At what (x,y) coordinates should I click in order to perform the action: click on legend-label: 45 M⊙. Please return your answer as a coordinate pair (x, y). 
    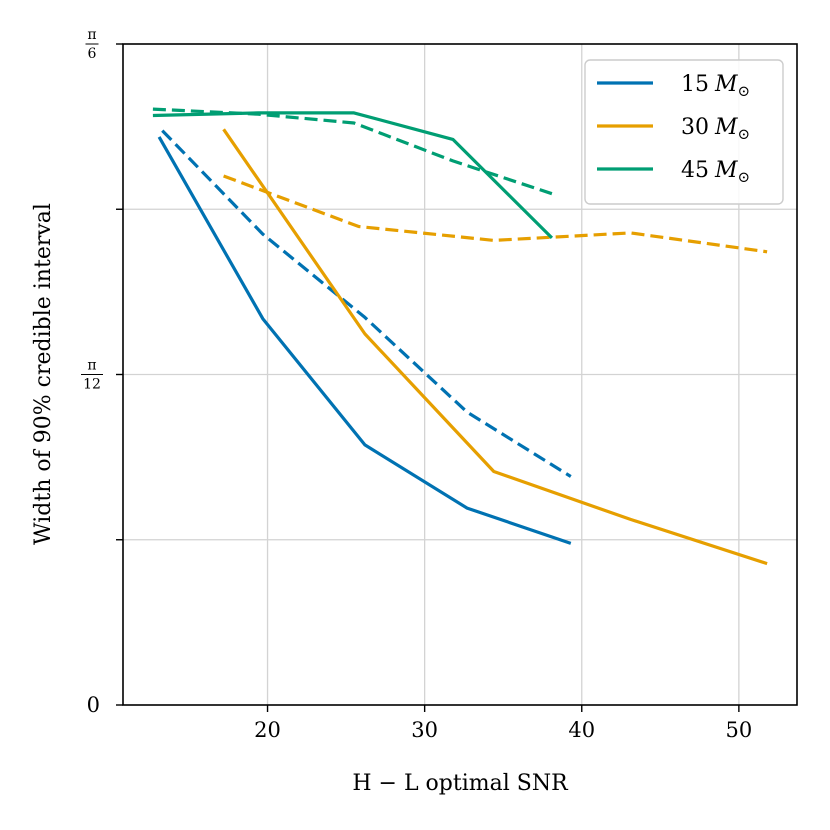
    Looking at the image, I should click on (715, 172).